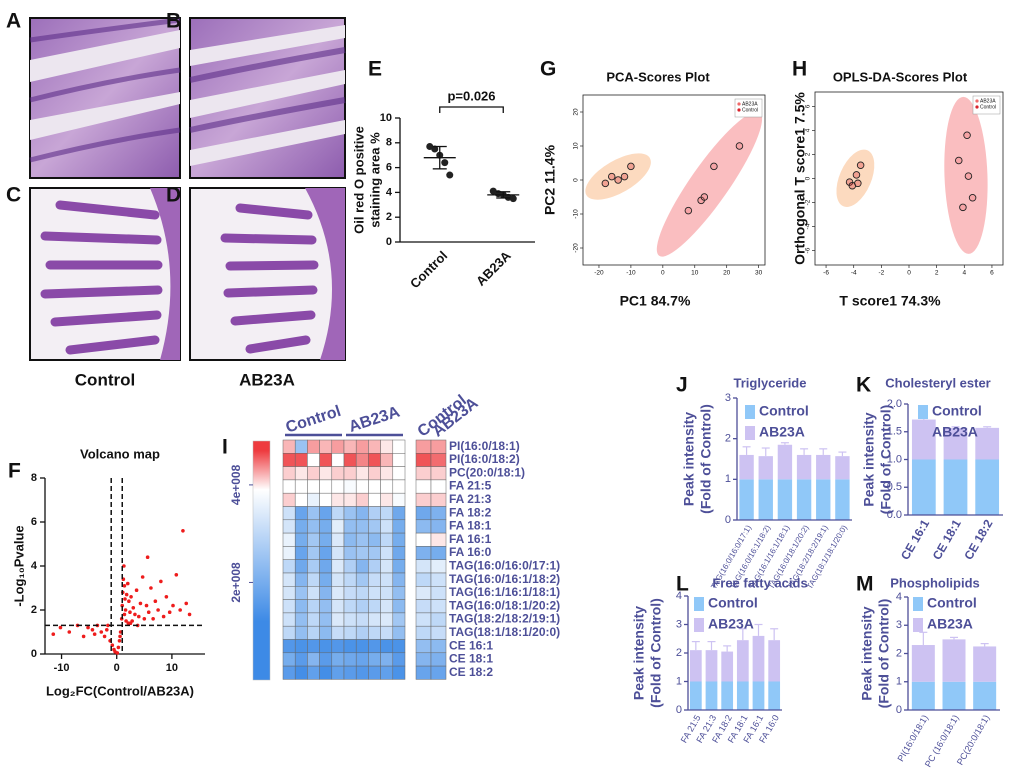  What do you see at coordinates (709, 184) in the screenshot?
I see `confidence-ellipse` at bounding box center [709, 184].